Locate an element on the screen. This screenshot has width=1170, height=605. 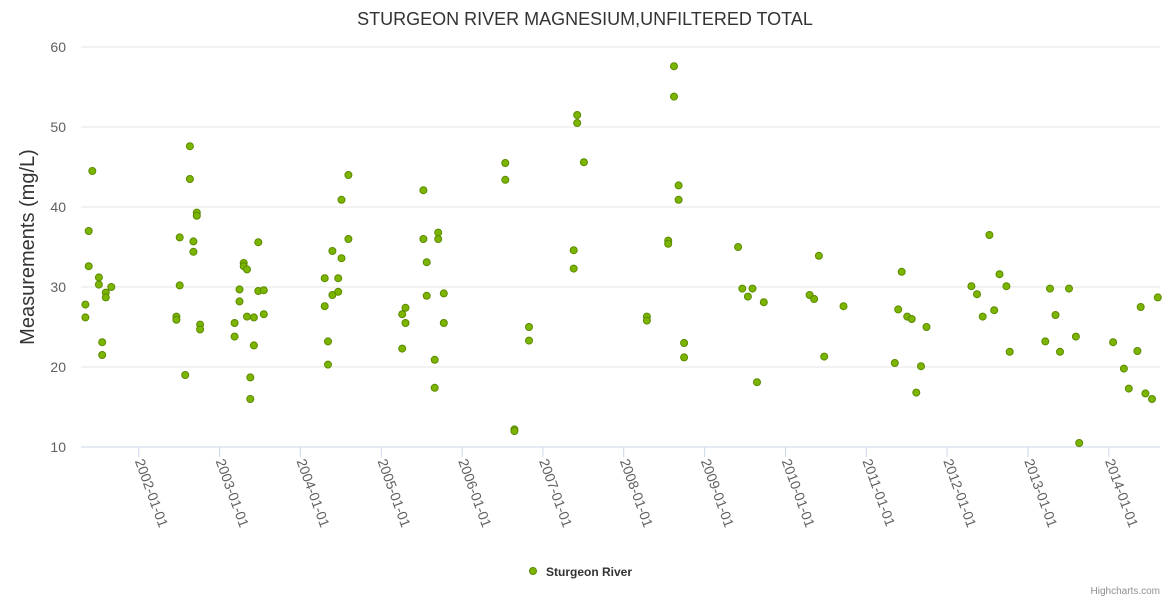
legend-item-sturgeon-river: Sturgeon River is located at coordinates (589, 572).